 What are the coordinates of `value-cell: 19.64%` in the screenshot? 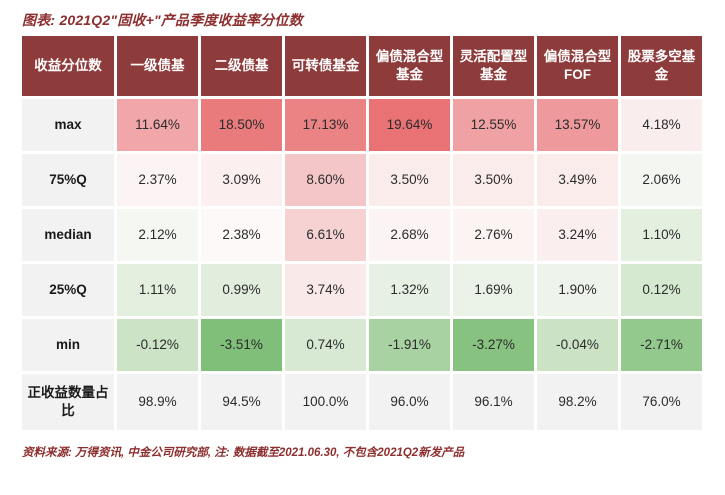 It's located at (409, 125).